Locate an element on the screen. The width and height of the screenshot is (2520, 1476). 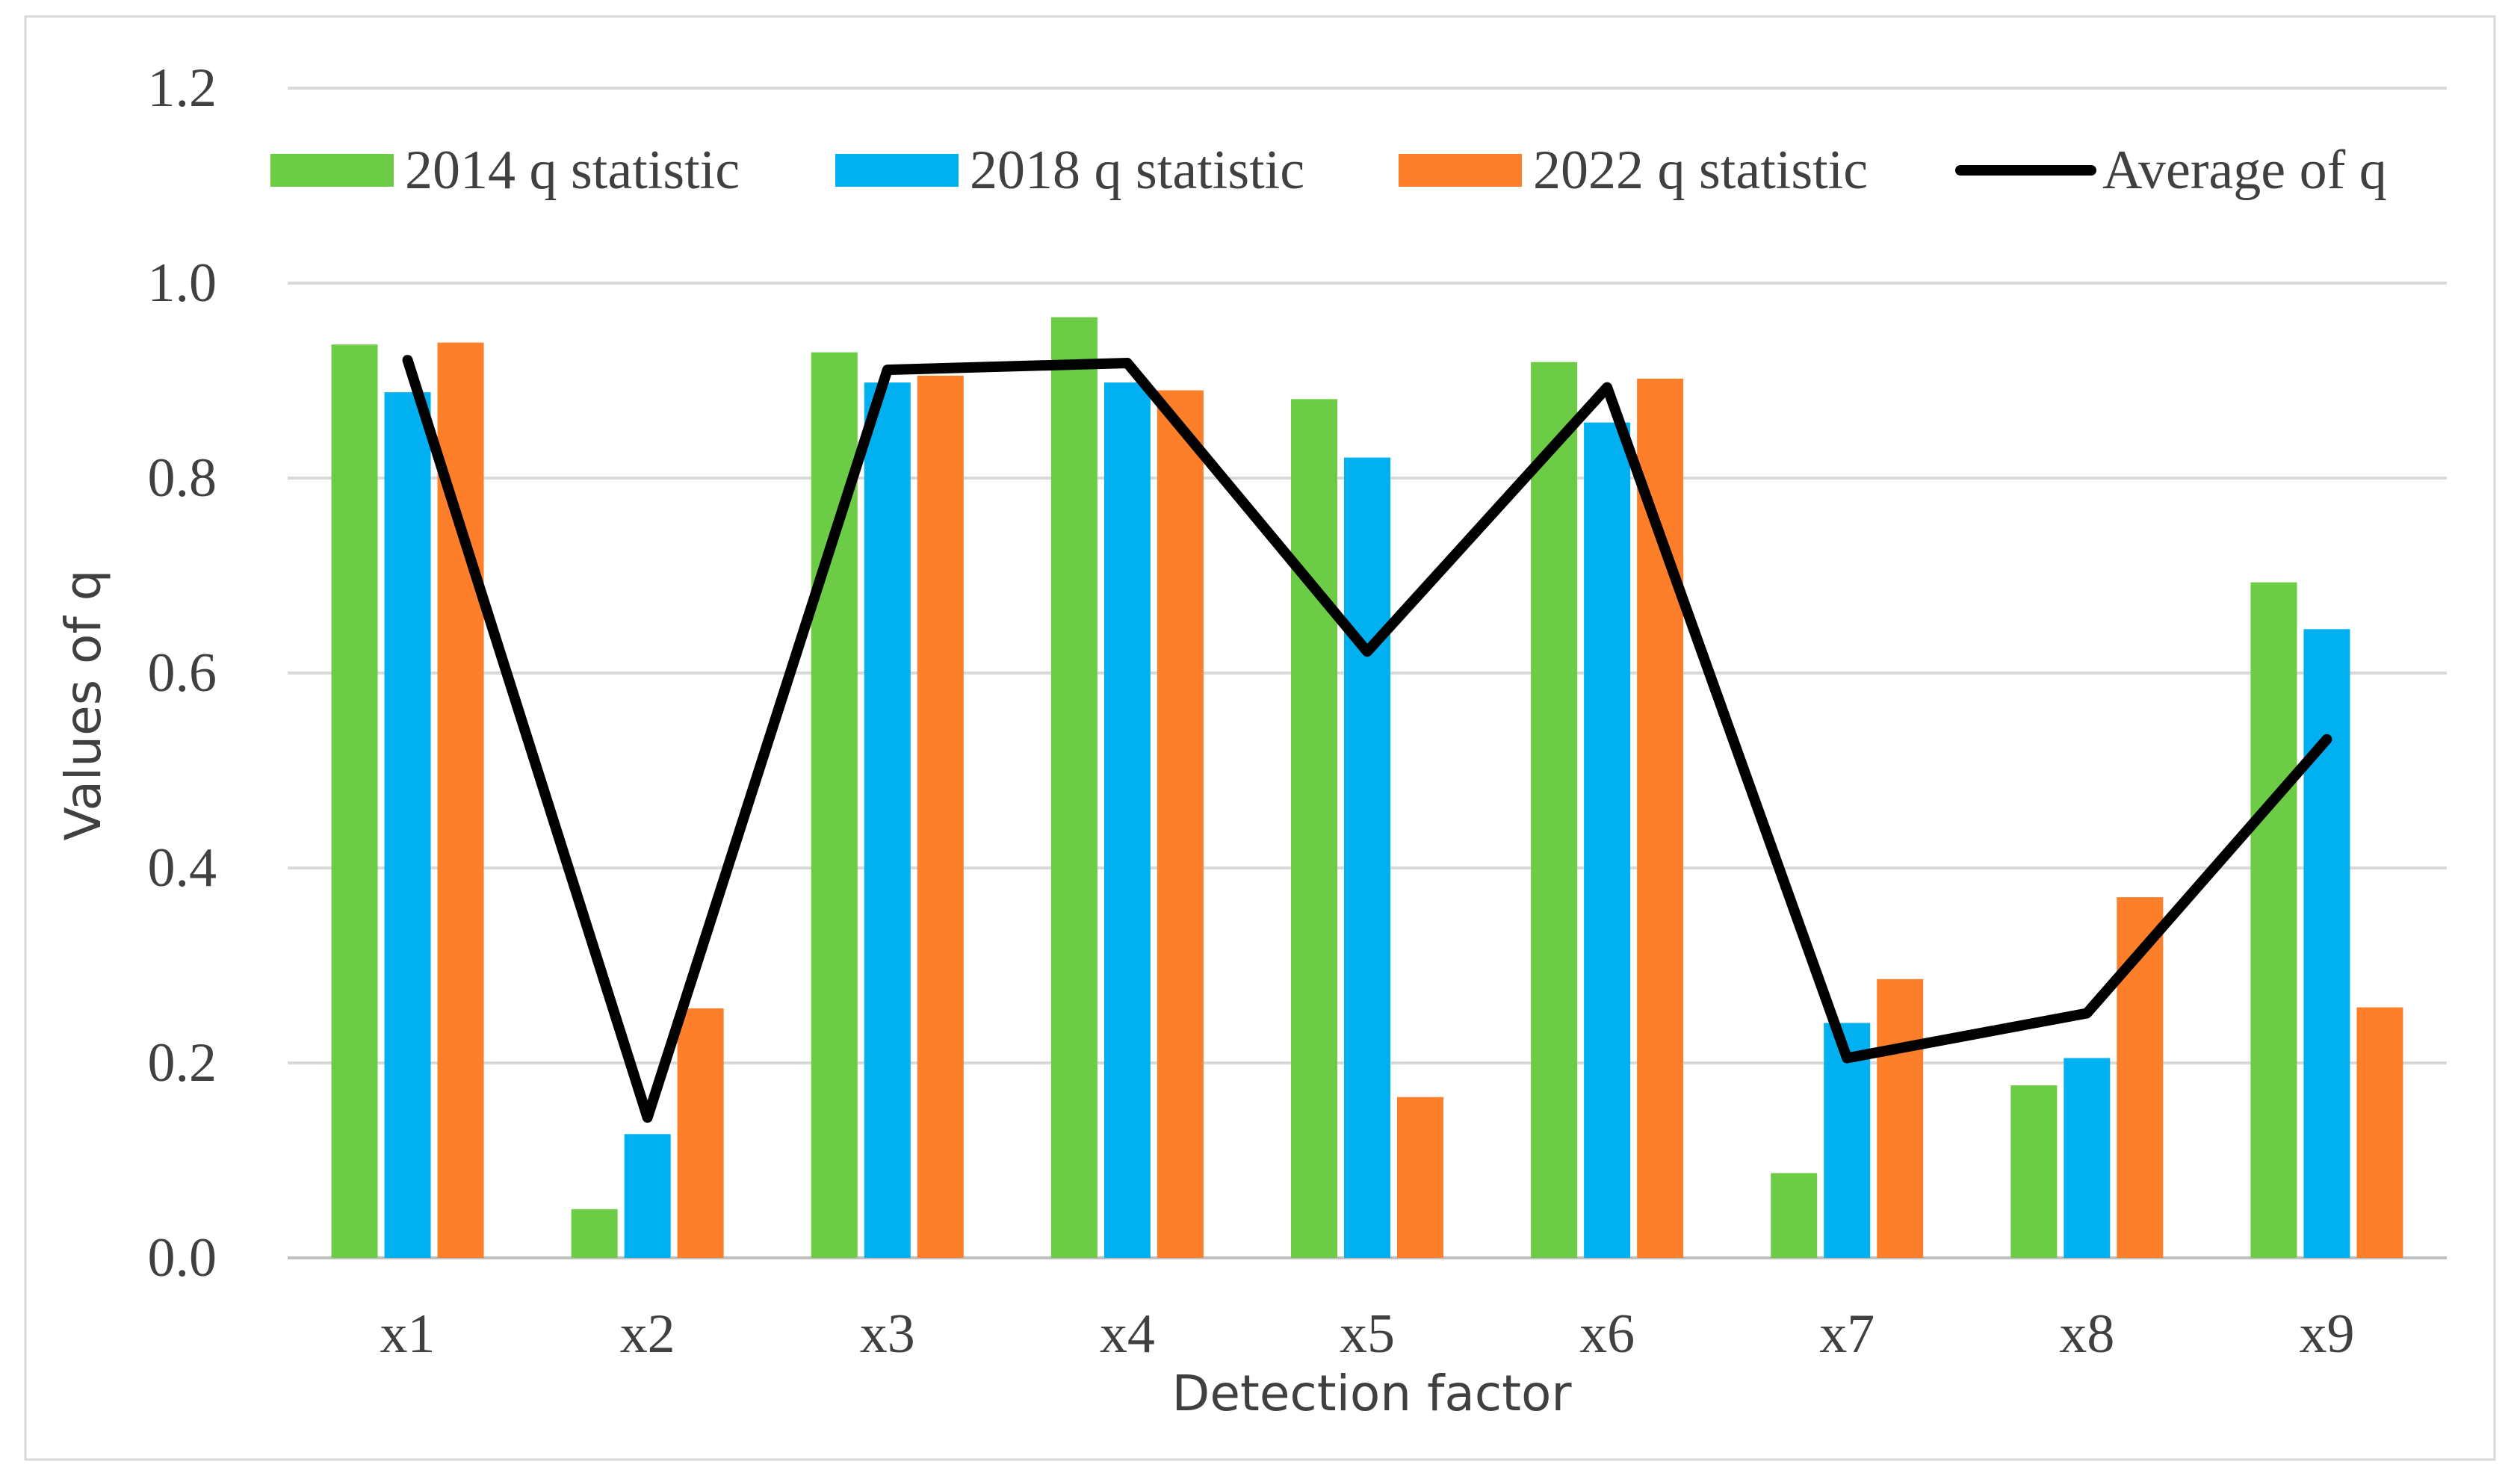
bar-2018-x6 is located at coordinates (1607, 840).